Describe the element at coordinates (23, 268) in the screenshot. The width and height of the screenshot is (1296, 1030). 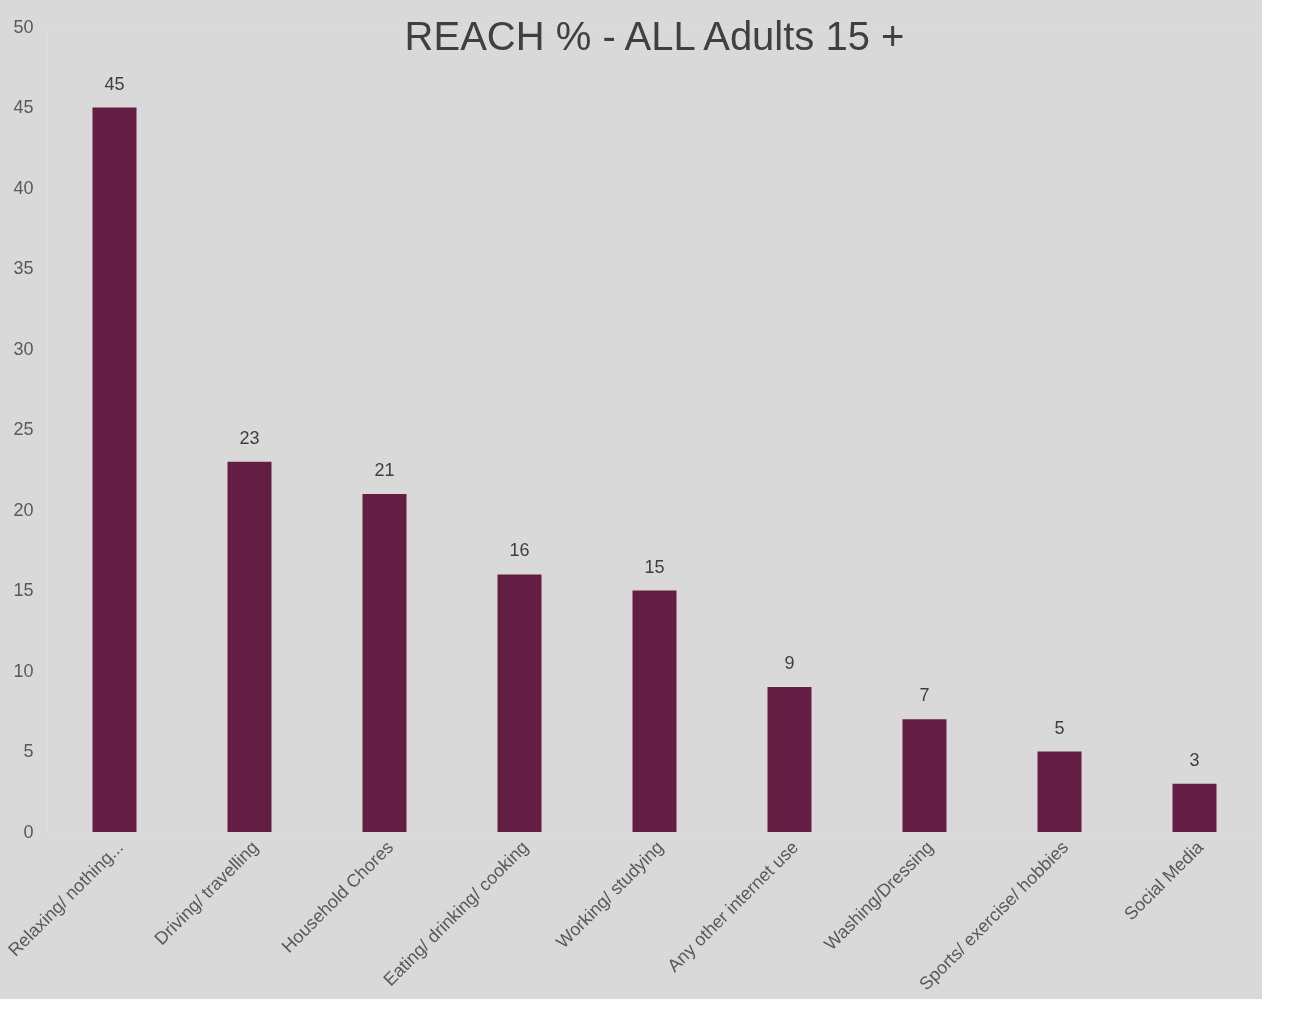
I see `y-tick-label: 35` at that location.